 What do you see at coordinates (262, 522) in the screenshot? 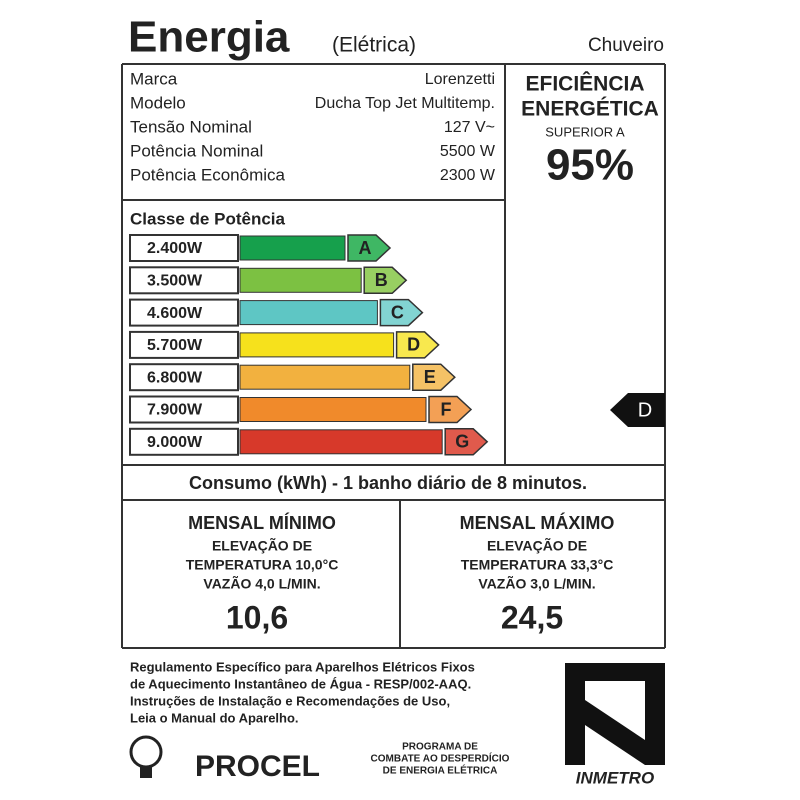
I see `monthly-title: MENSAL MÍNIMO` at bounding box center [262, 522].